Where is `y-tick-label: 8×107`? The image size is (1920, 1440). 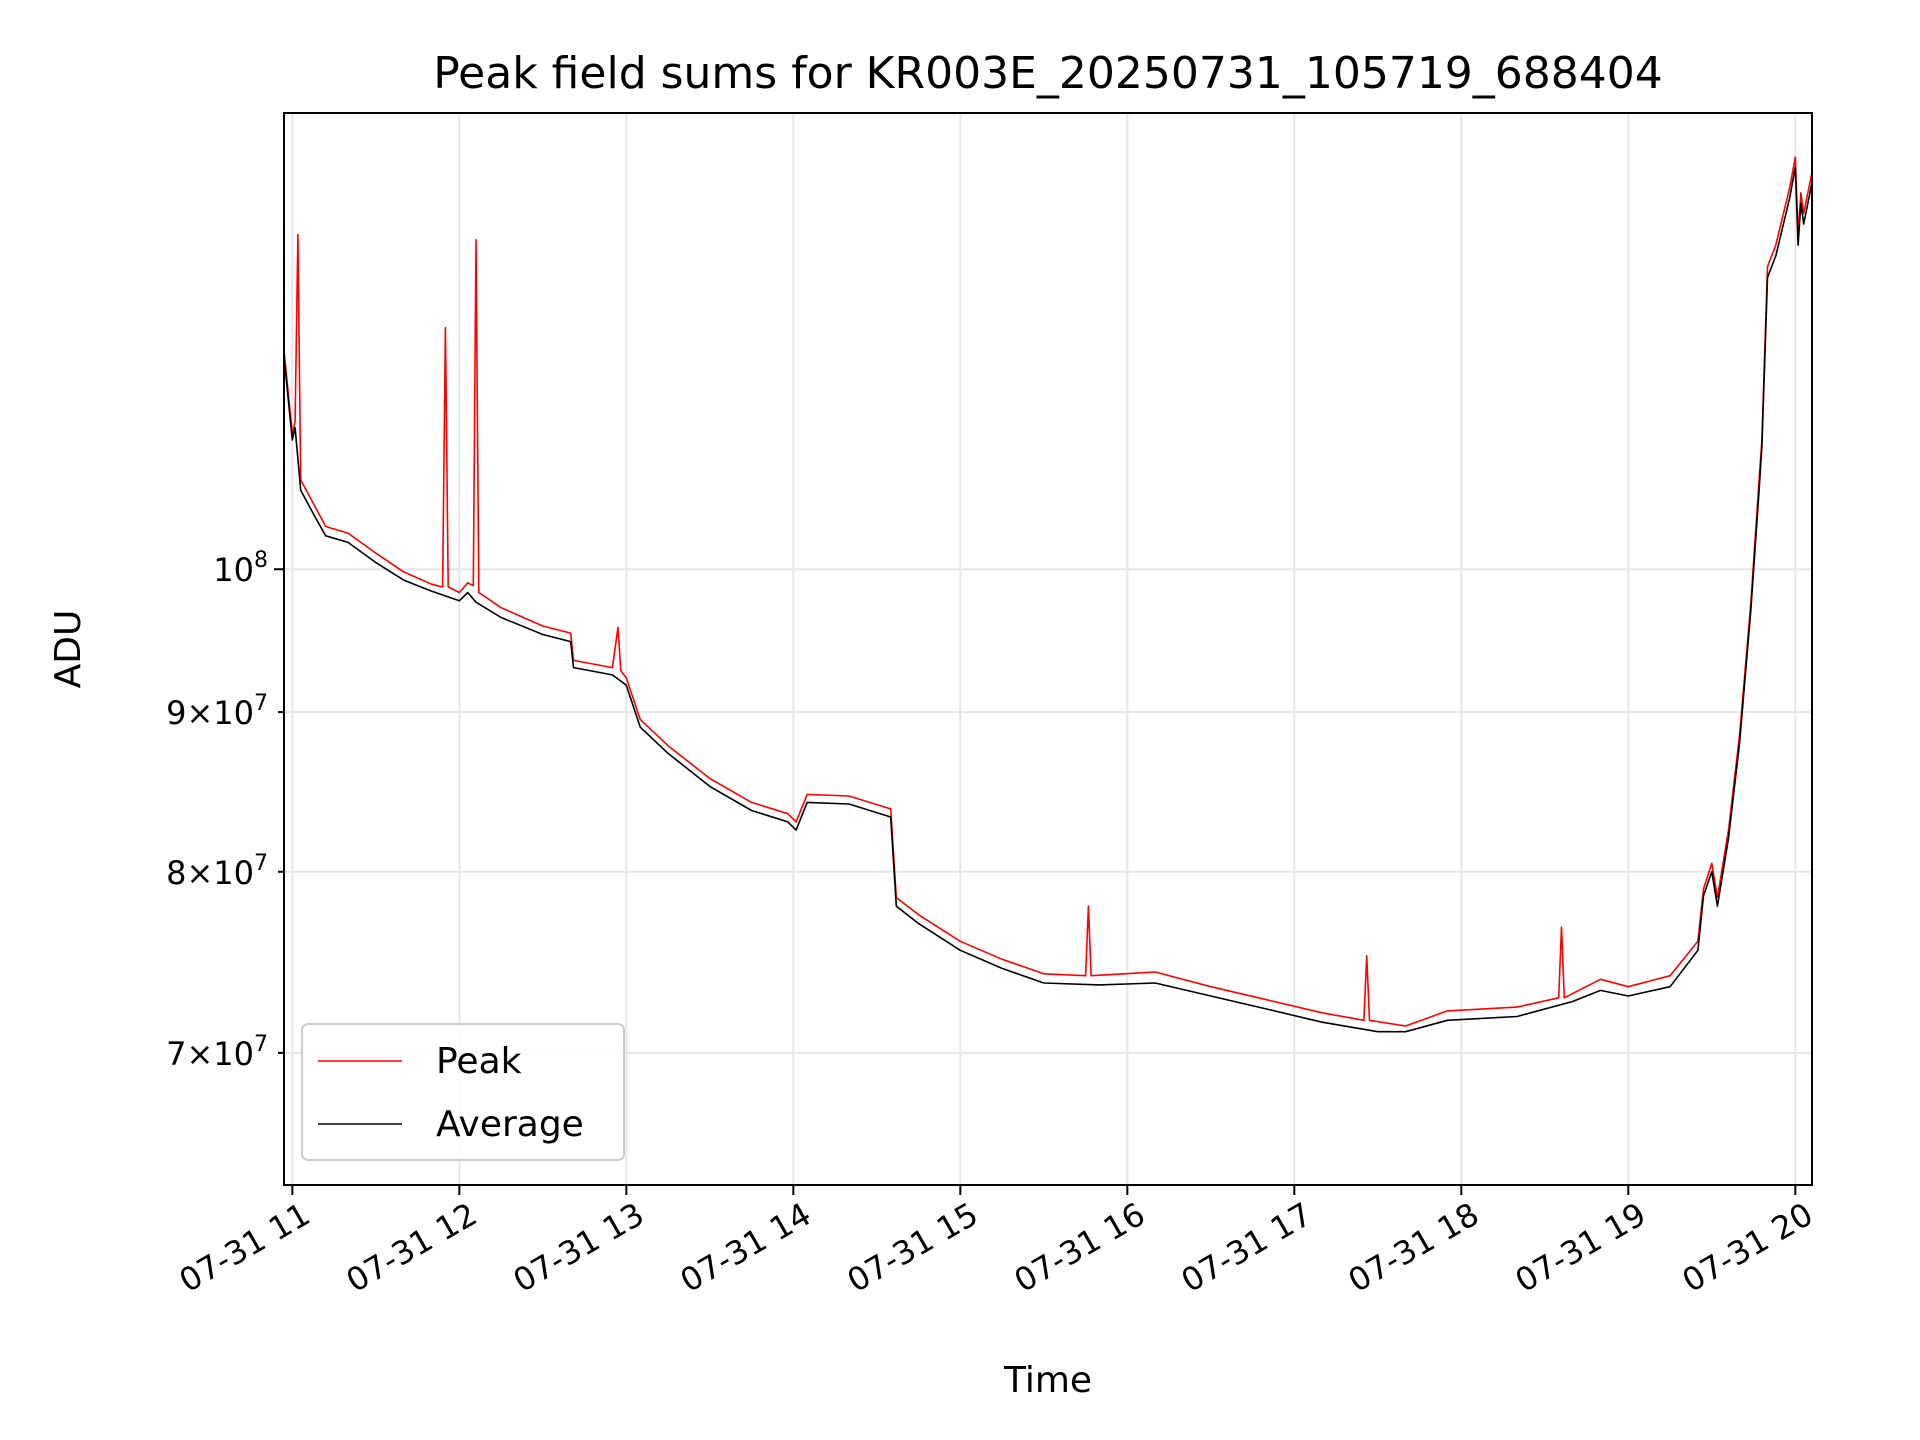
y-tick-label: 8×107 is located at coordinates (217, 871).